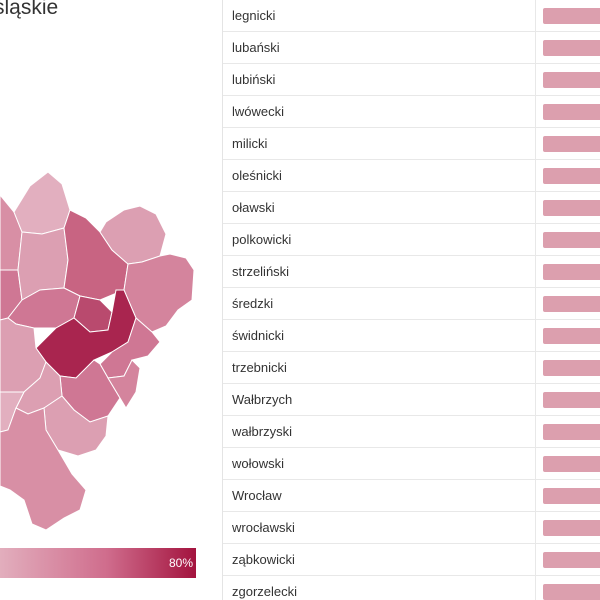 This screenshot has height=600, width=600. What do you see at coordinates (256, 48) in the screenshot?
I see `county-name: lubański` at bounding box center [256, 48].